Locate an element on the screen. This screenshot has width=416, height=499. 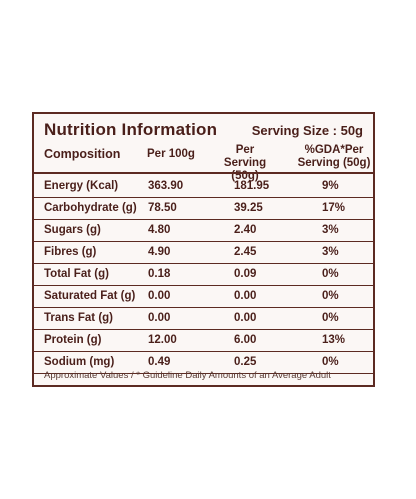
nutrient-name: Protein (g) is located at coordinates (73, 340).